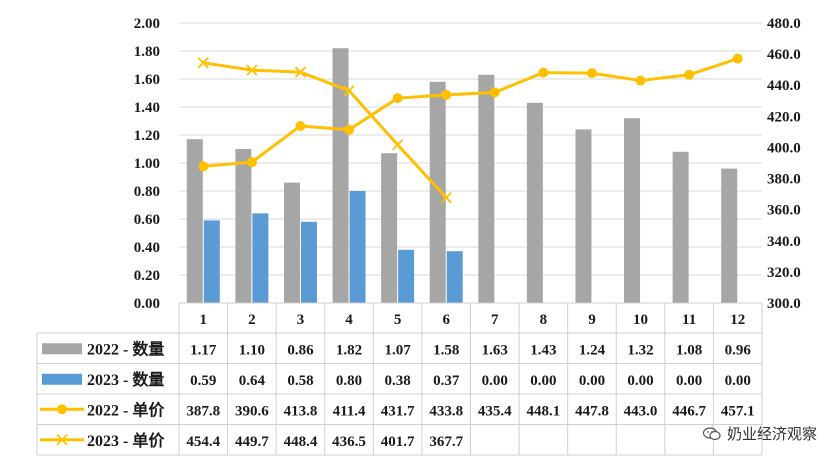  I want to click on left-axis-tick: 0.40, so click(147, 248).